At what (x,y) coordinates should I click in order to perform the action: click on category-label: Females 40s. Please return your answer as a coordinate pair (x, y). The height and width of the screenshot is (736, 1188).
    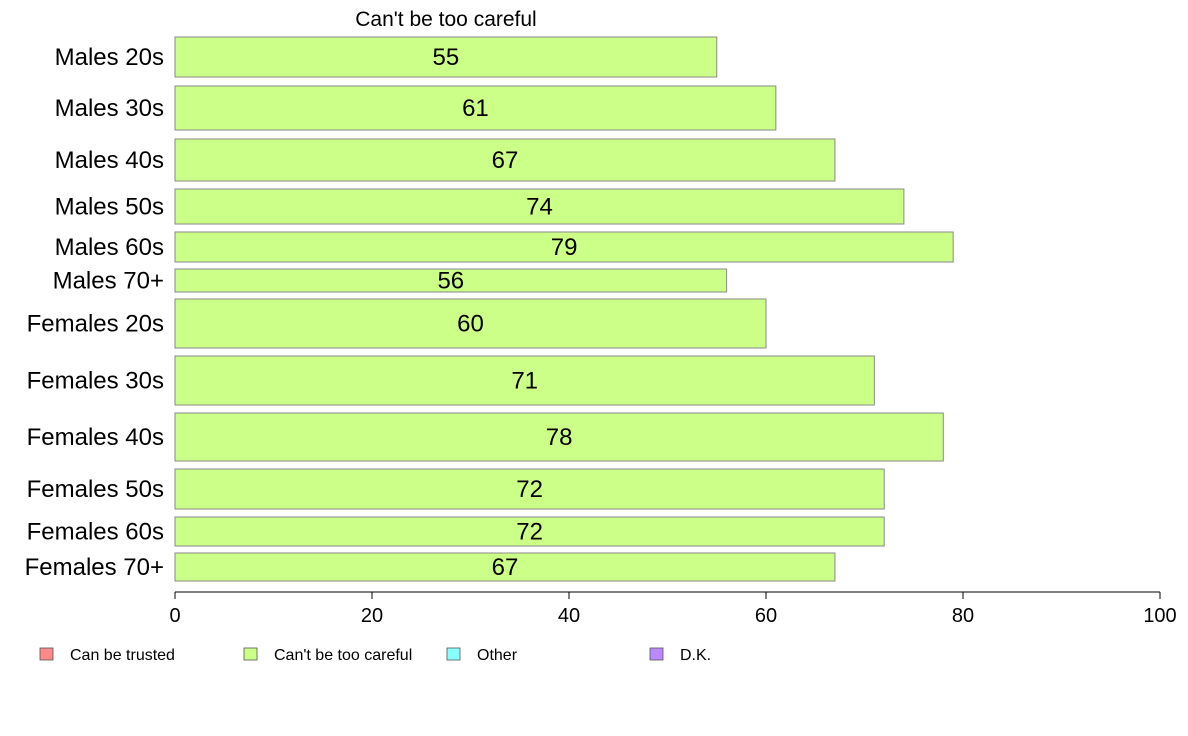
    Looking at the image, I should click on (95, 437).